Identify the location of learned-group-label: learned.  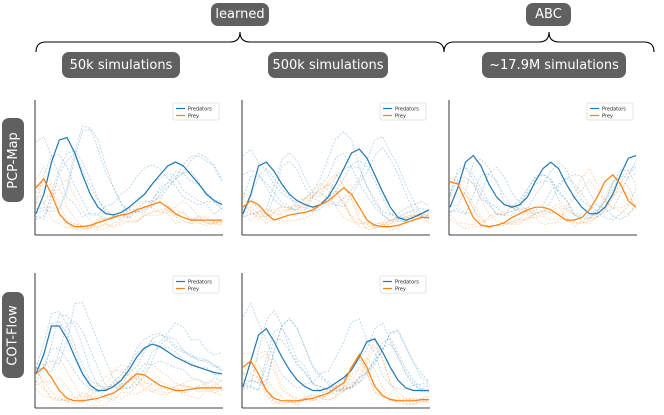
(240, 14).